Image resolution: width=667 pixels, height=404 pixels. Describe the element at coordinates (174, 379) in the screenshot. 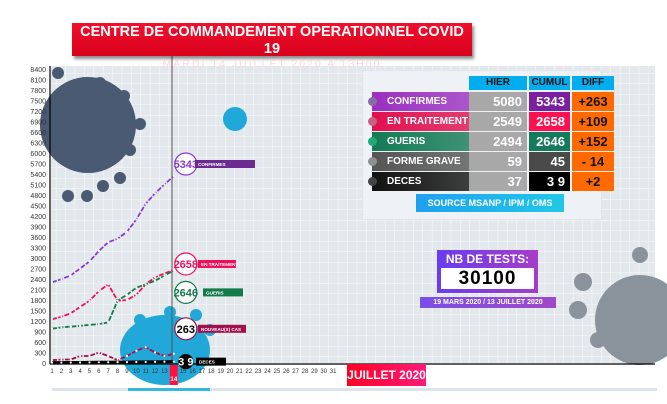

I see `current-day-label: 14` at that location.